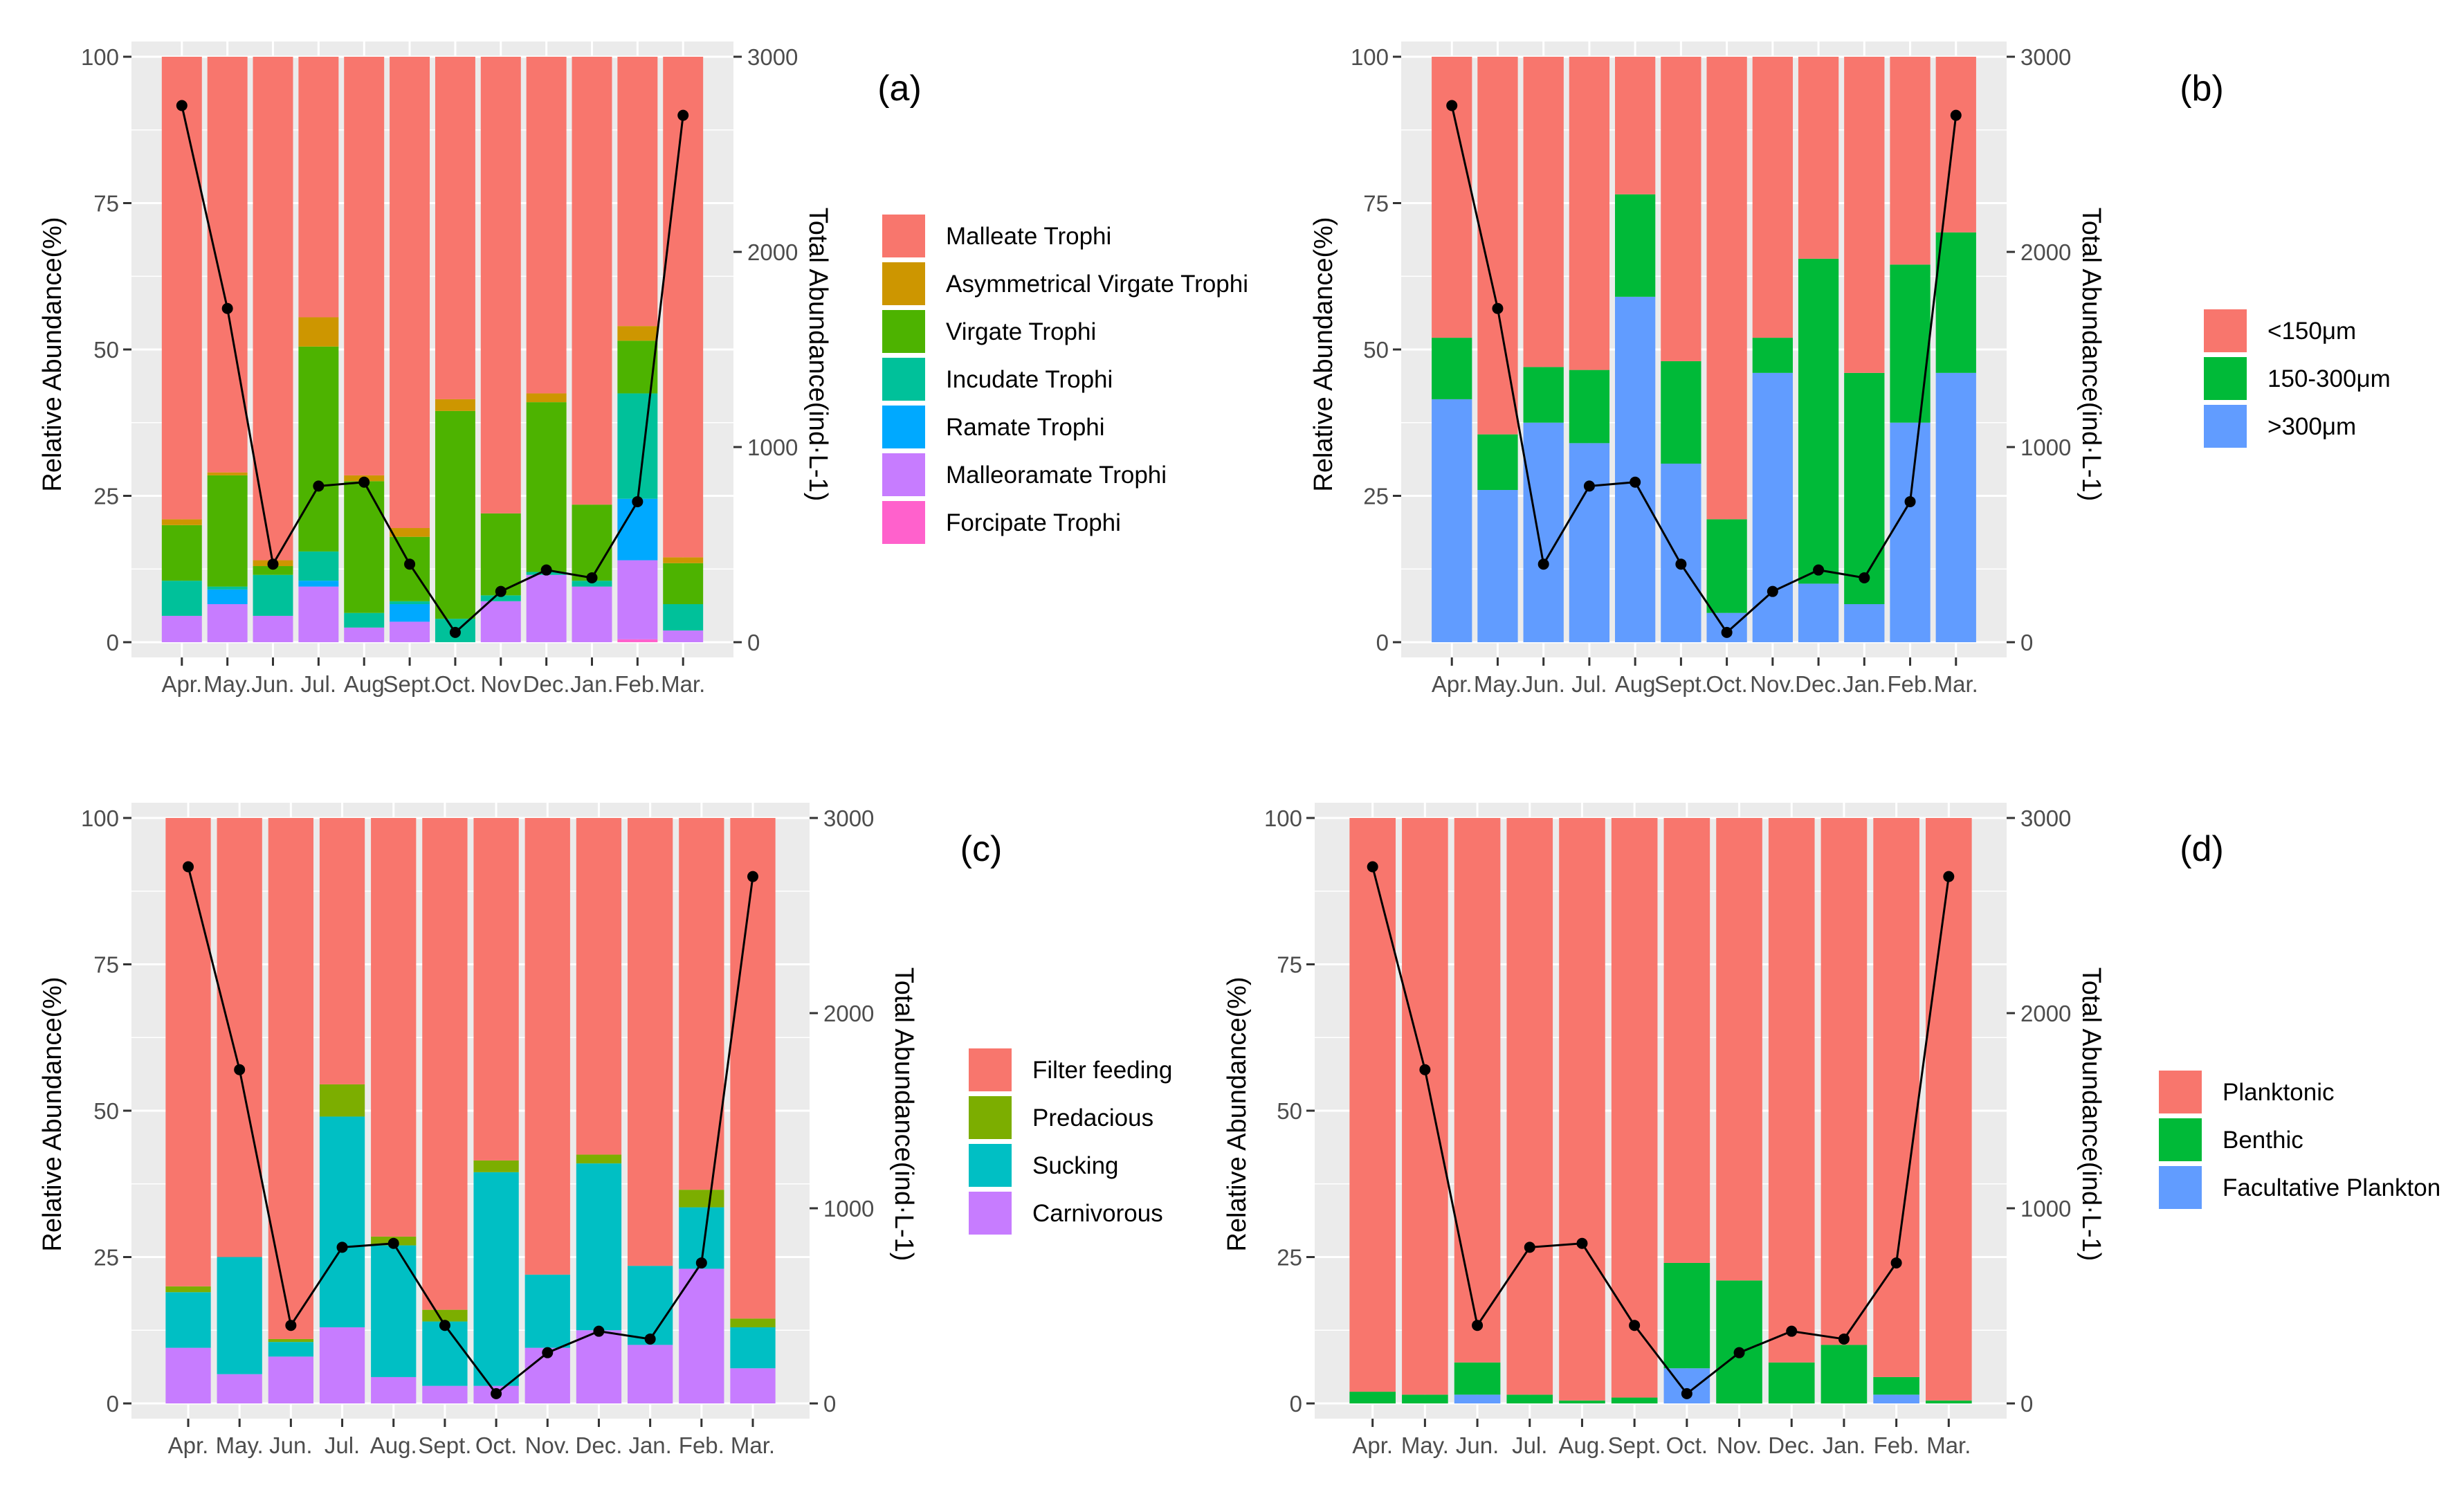 This screenshot has height=1510, width=2464. I want to click on panel-a-legend-label: Malleate Trophi, so click(1028, 236).